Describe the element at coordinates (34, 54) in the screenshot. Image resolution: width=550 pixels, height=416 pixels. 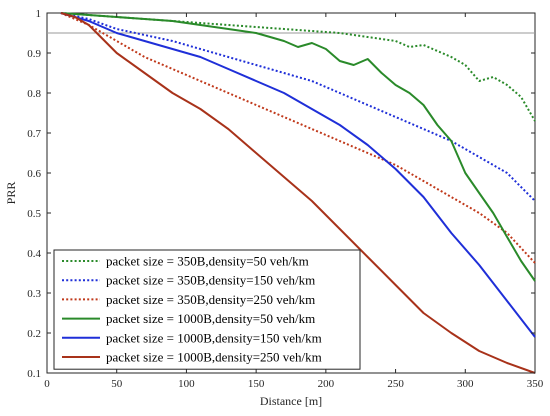
I see `y-tick-label: 0.9` at that location.